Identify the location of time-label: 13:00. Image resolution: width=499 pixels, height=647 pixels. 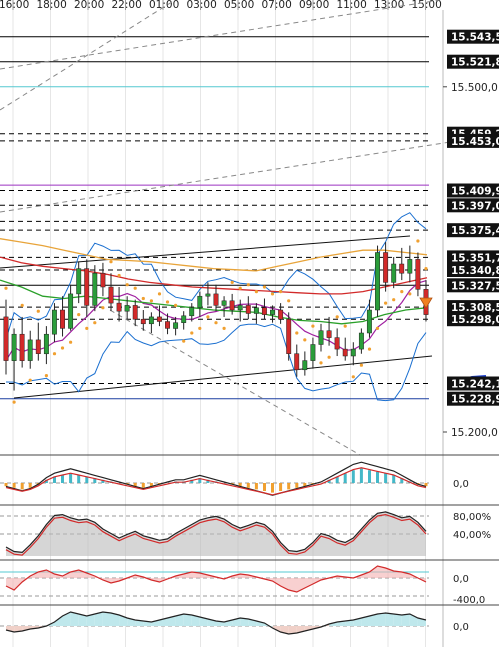
(389, 5).